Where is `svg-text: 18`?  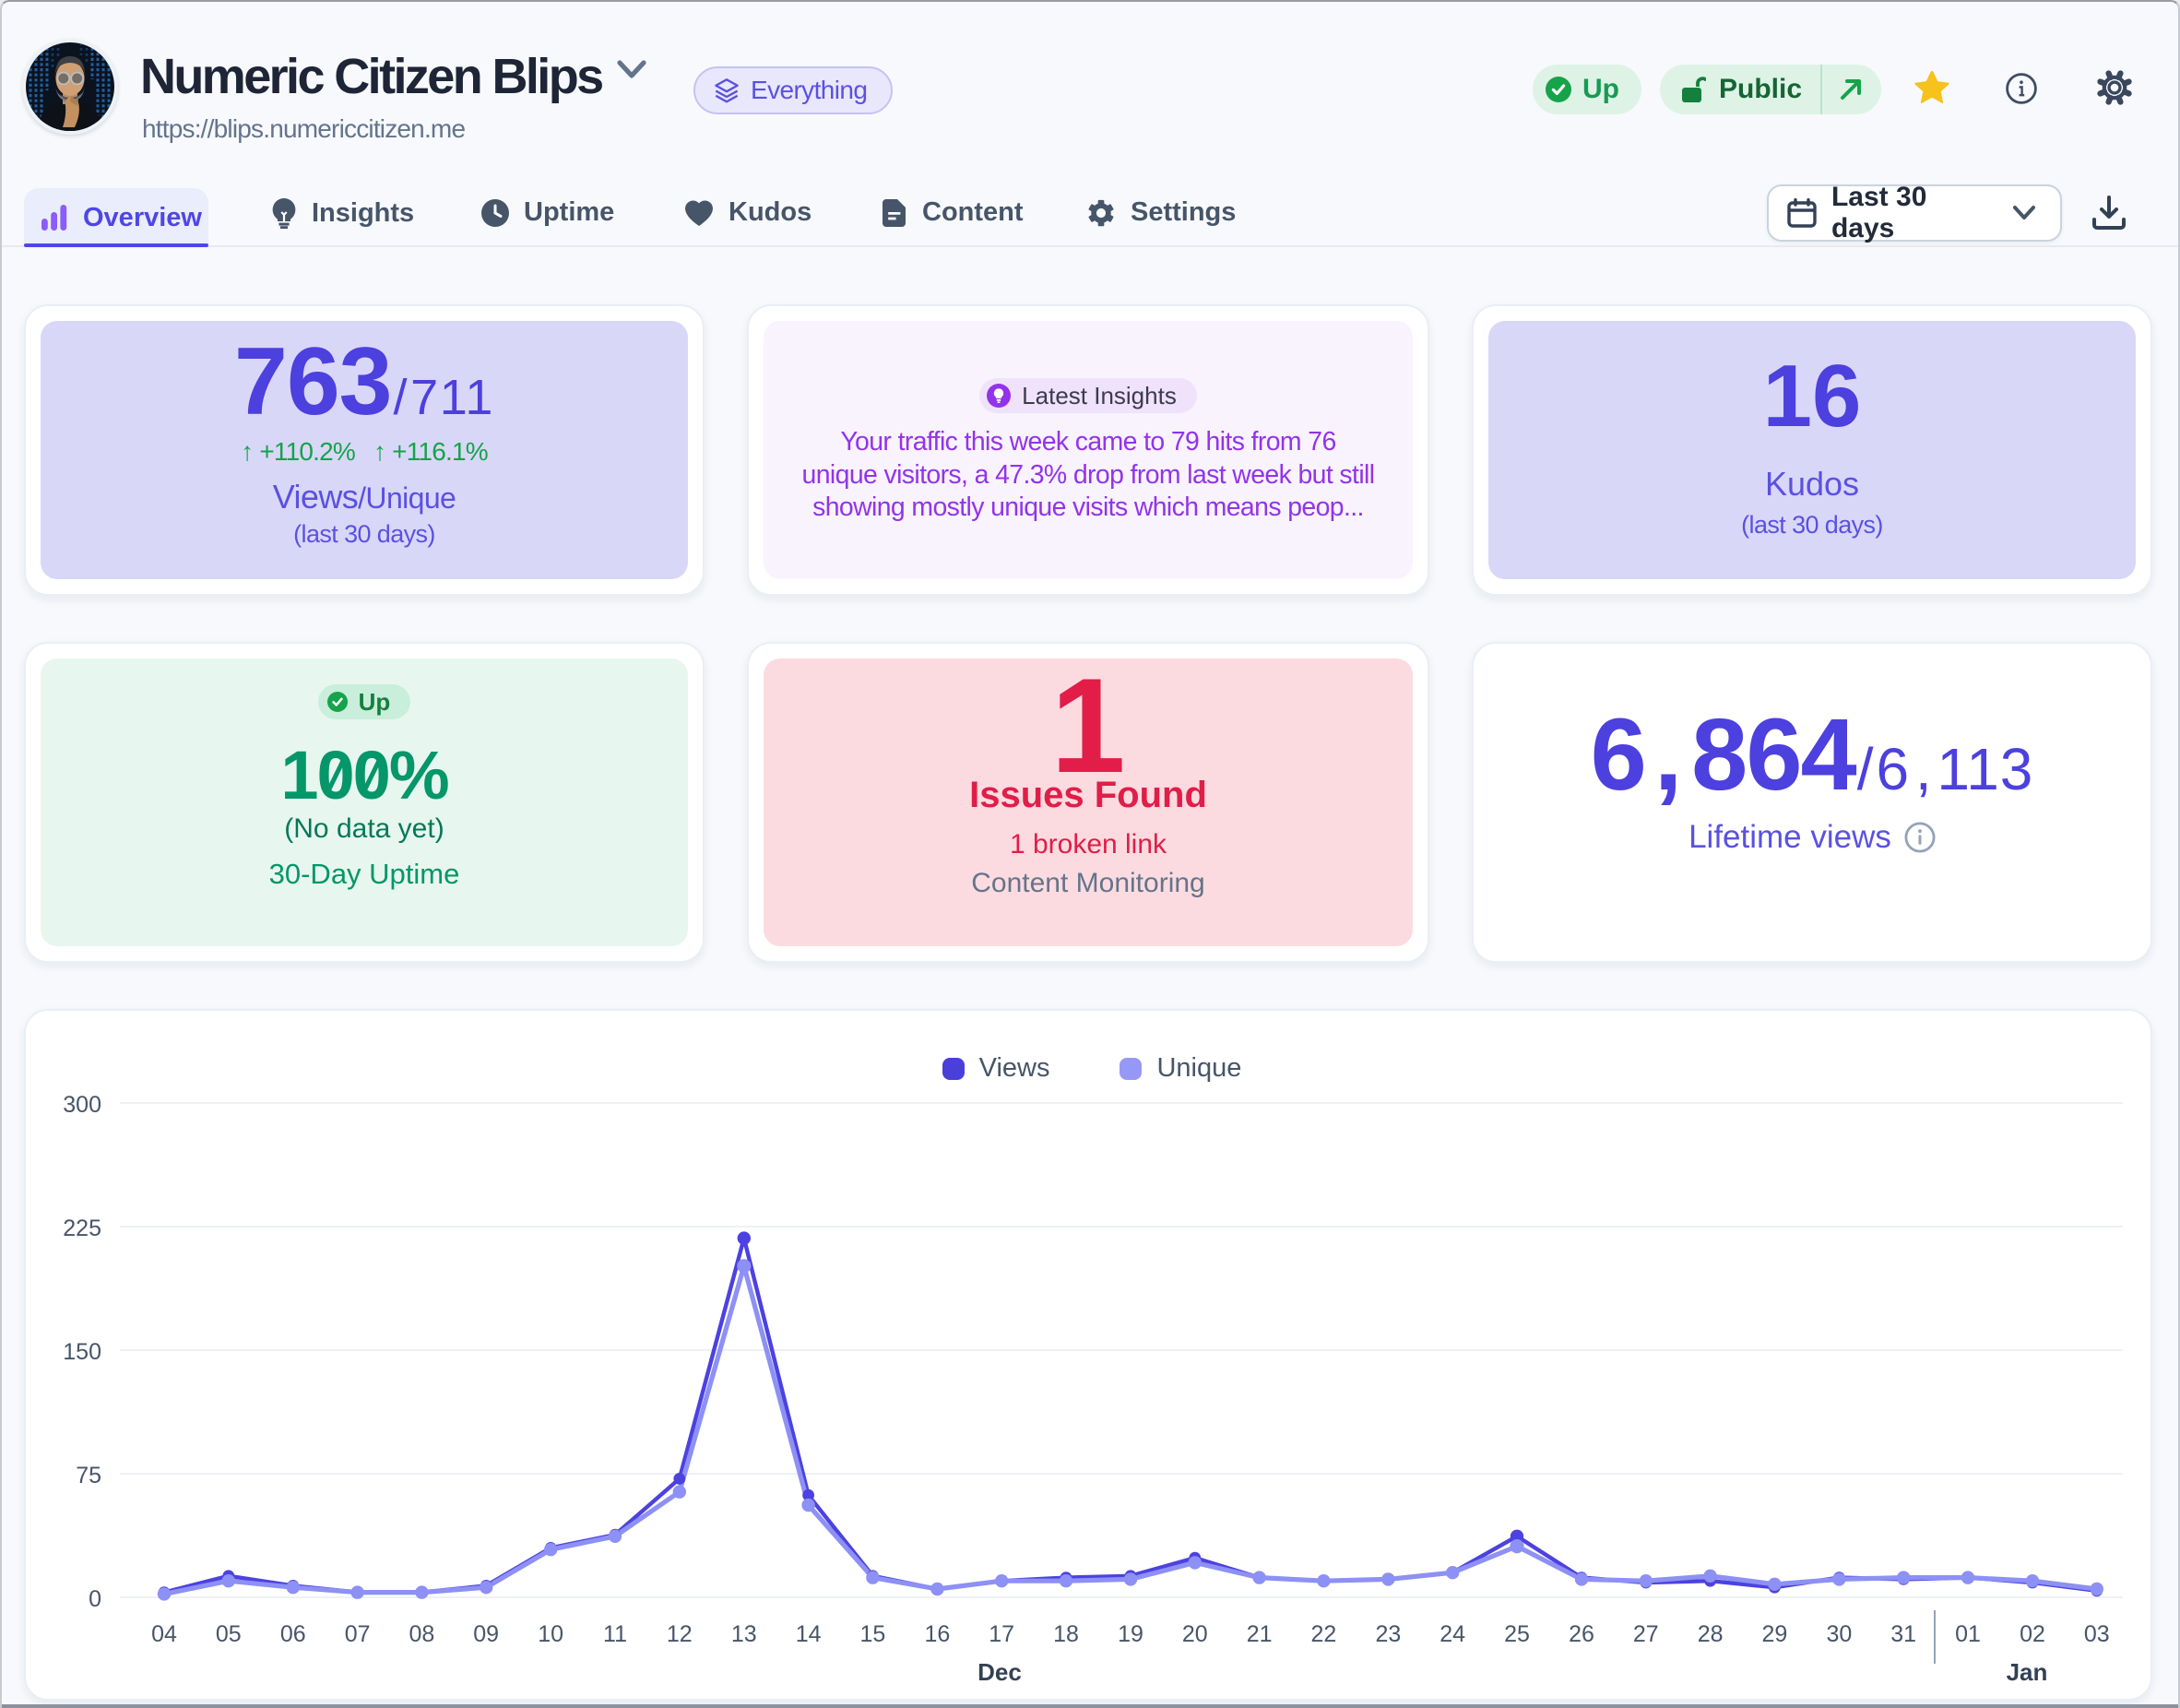
svg-text: 18 is located at coordinates (1066, 1634).